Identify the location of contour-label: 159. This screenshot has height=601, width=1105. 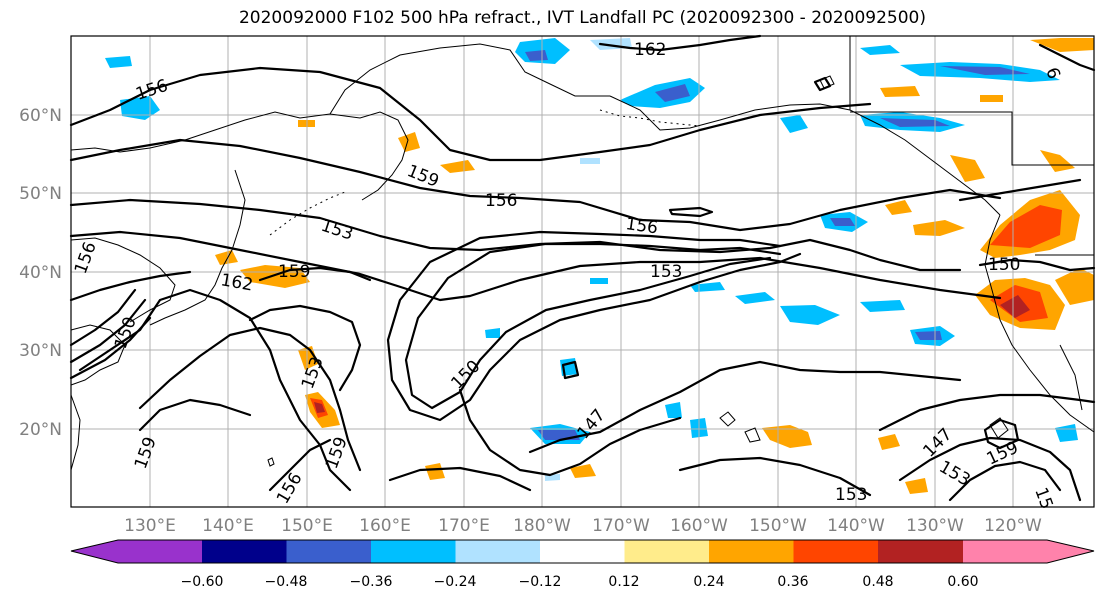
(294, 272).